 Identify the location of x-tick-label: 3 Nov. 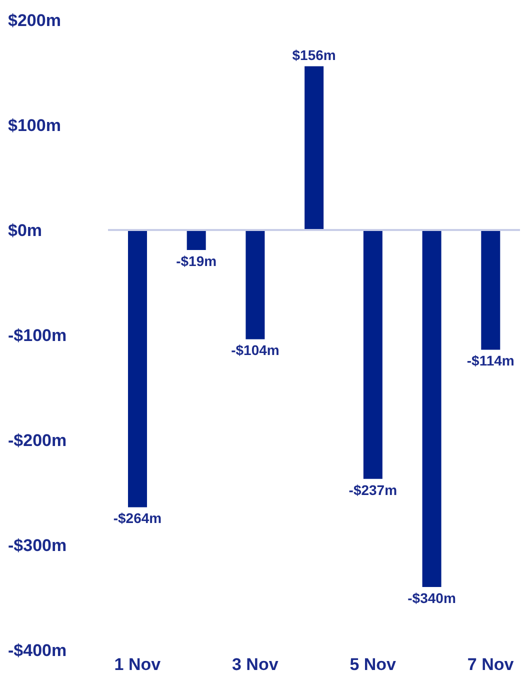
(255, 664).